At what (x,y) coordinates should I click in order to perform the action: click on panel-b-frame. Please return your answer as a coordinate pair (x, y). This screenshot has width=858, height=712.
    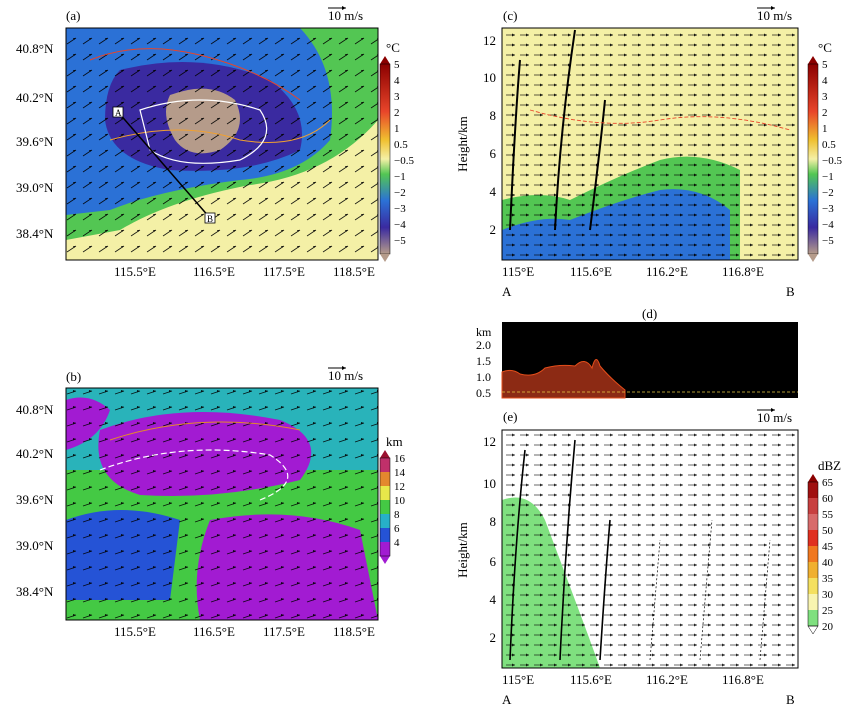
    Looking at the image, I should click on (222, 504).